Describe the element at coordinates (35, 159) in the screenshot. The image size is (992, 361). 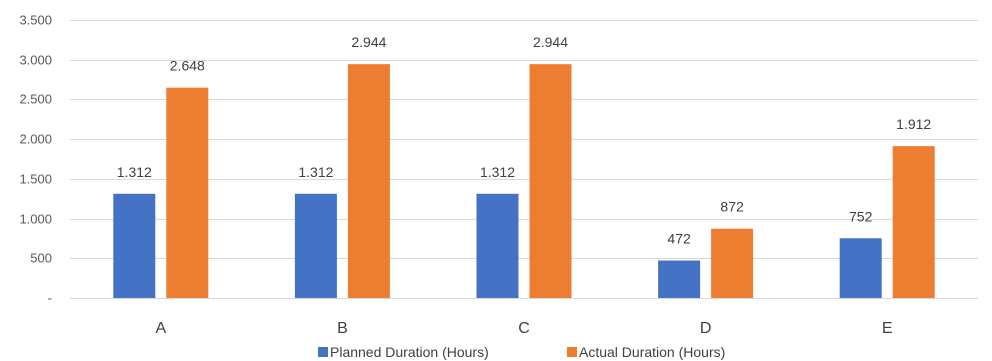
I see `y-axis-tick-labels: - 500 1.000 1.500 2.000 2.500 3.000 3.500` at that location.